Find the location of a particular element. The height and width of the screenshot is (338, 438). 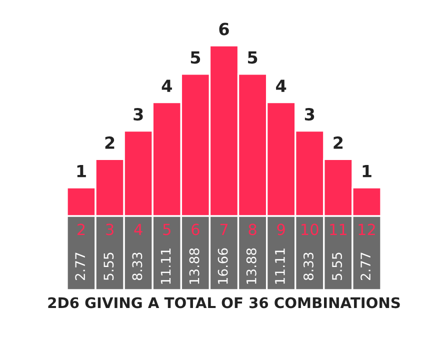

data-label: 6 is located at coordinates (224, 29).